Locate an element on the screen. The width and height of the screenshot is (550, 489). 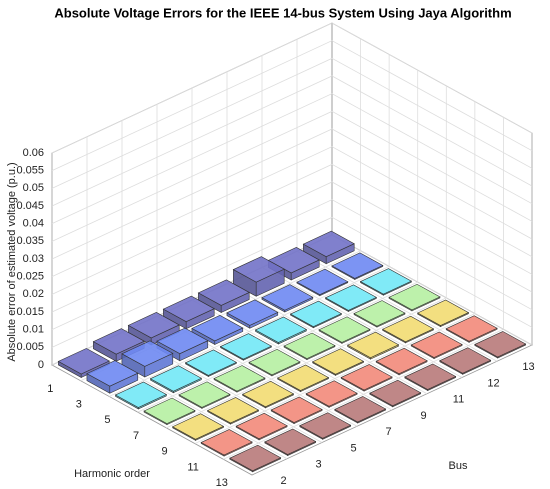
x-axis-label: Harmonic order is located at coordinates (112, 474).